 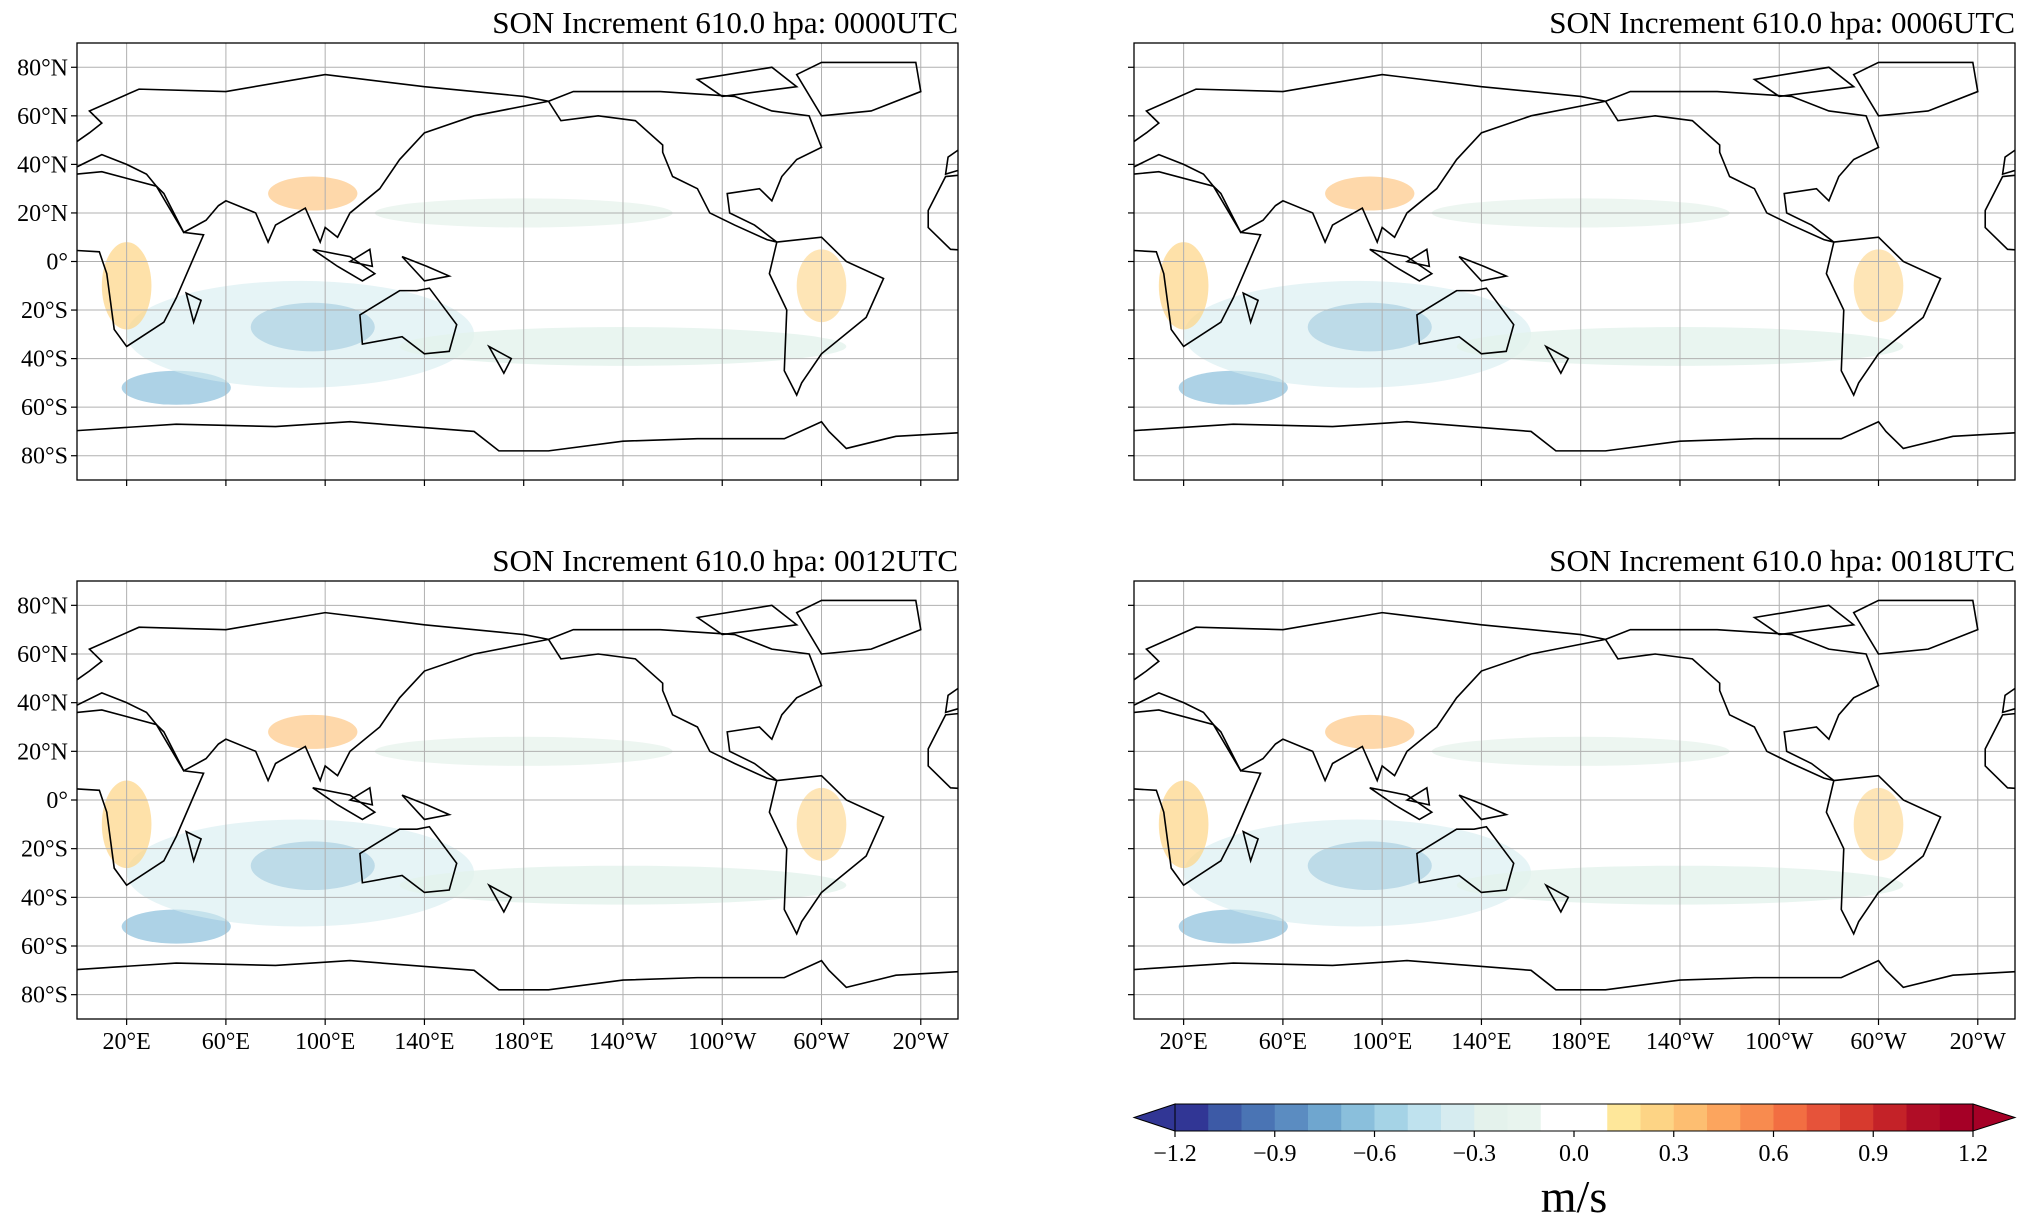 What do you see at coordinates (1774, 1154) in the screenshot?
I see `colorbar-tick-label: 0.6` at bounding box center [1774, 1154].